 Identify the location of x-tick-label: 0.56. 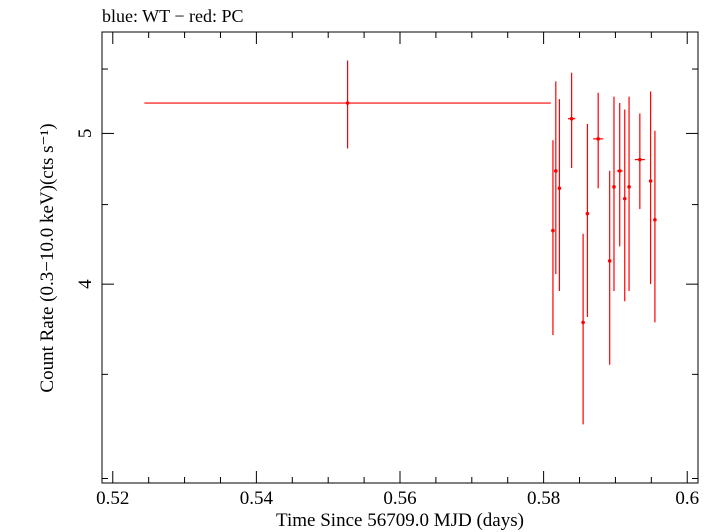
(399, 498).